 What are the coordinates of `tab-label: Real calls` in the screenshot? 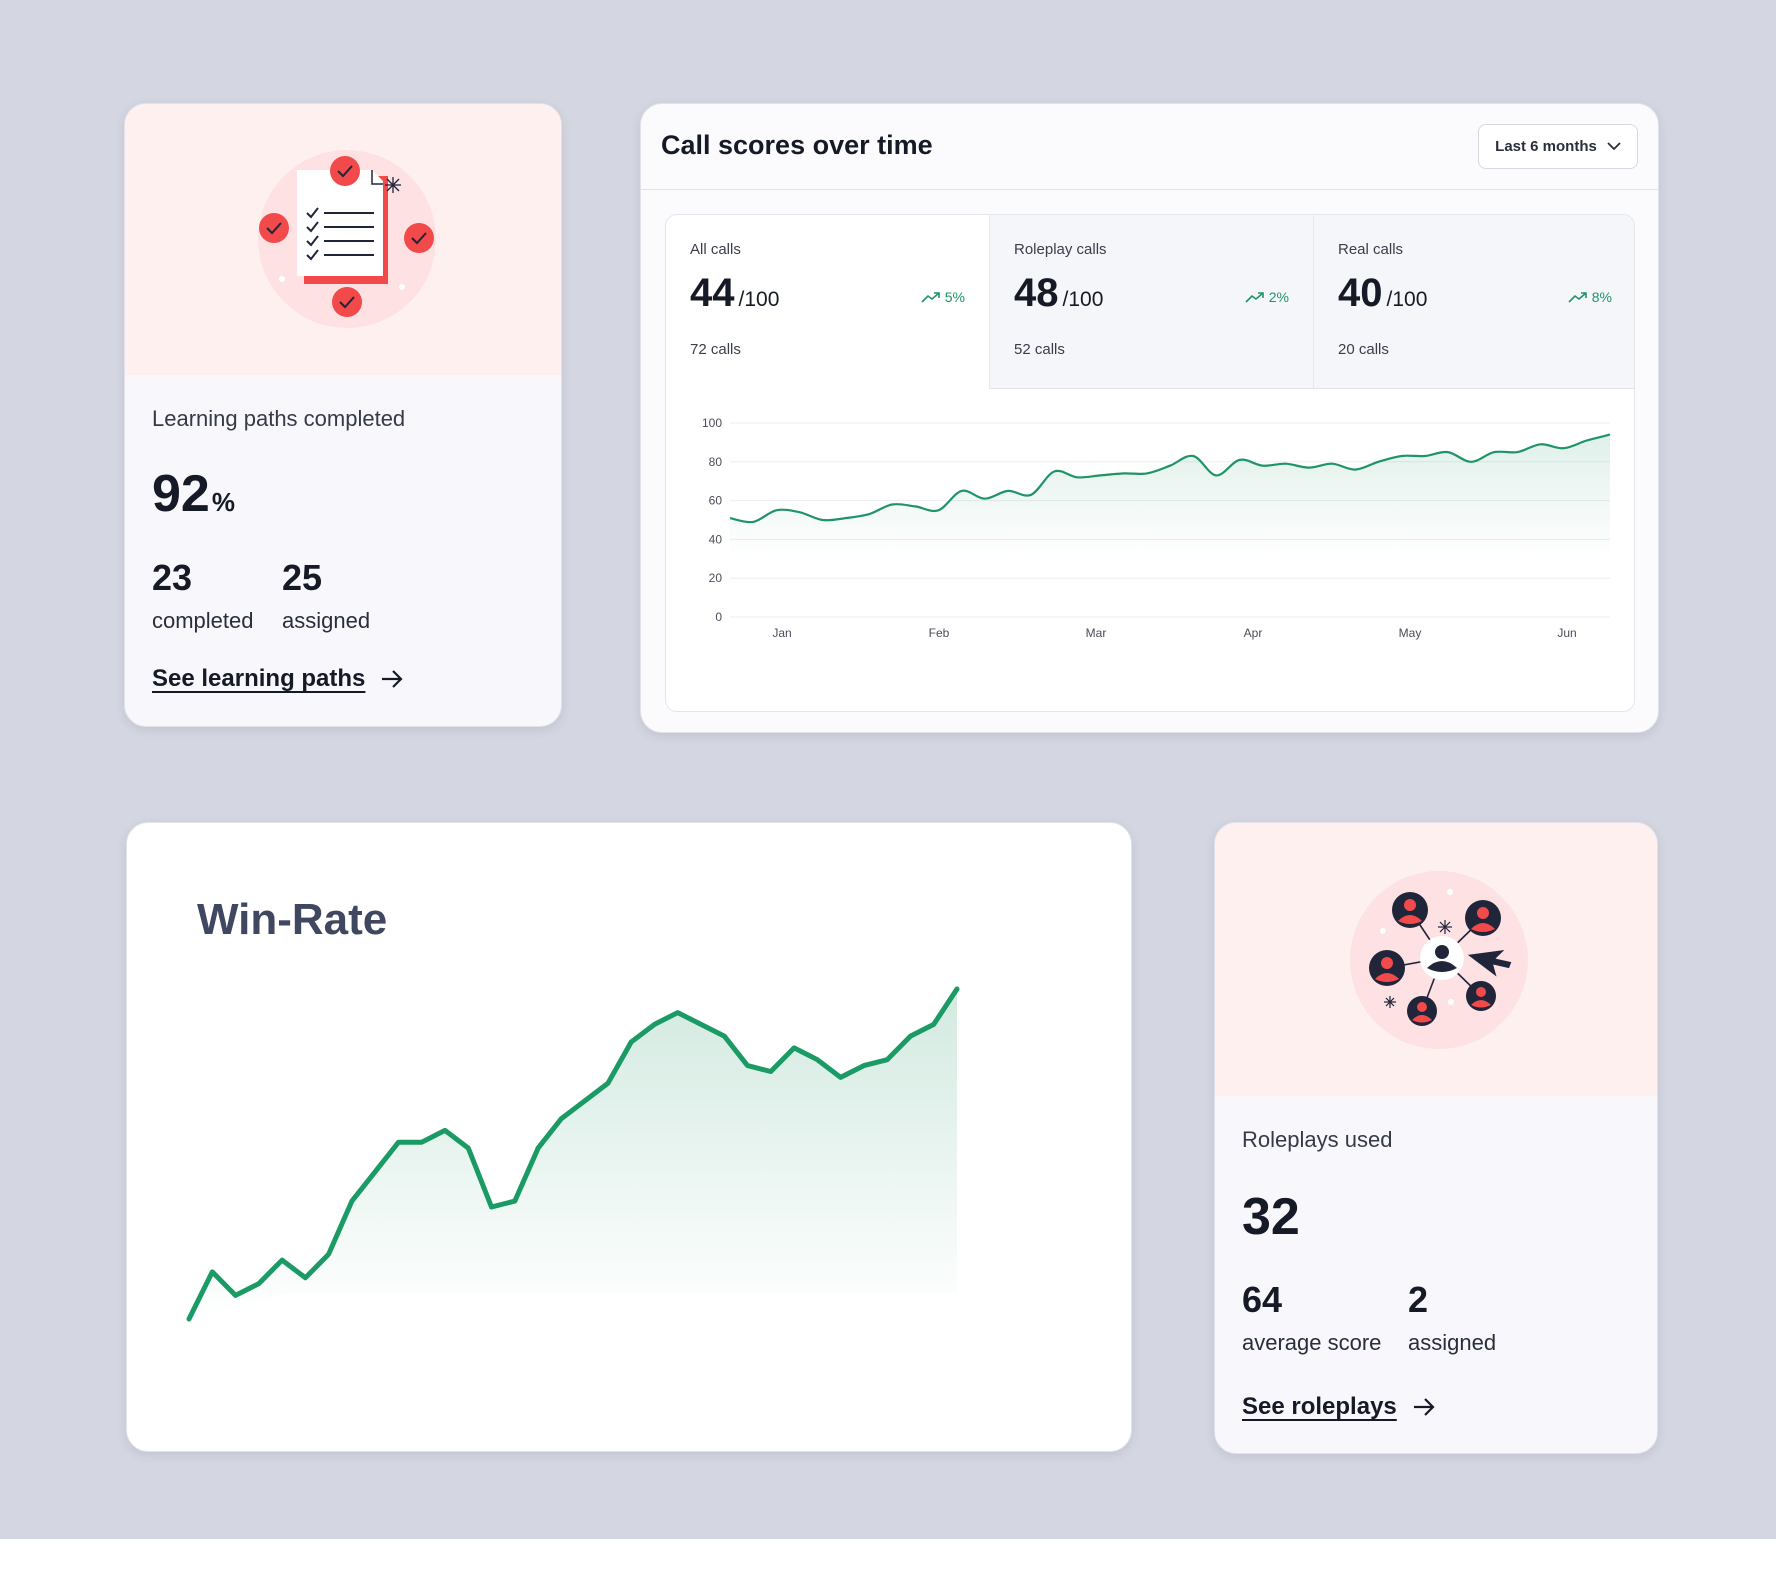 It's located at (1371, 249).